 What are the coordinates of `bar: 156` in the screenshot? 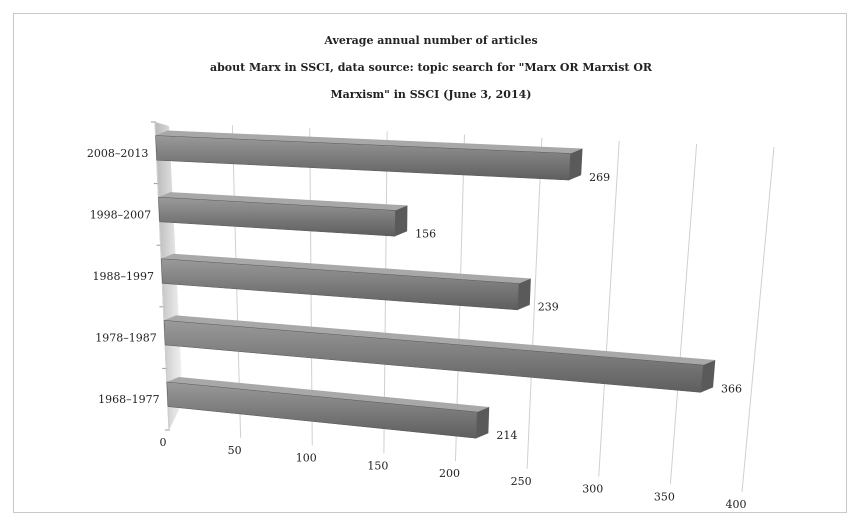 It's located at (297, 216).